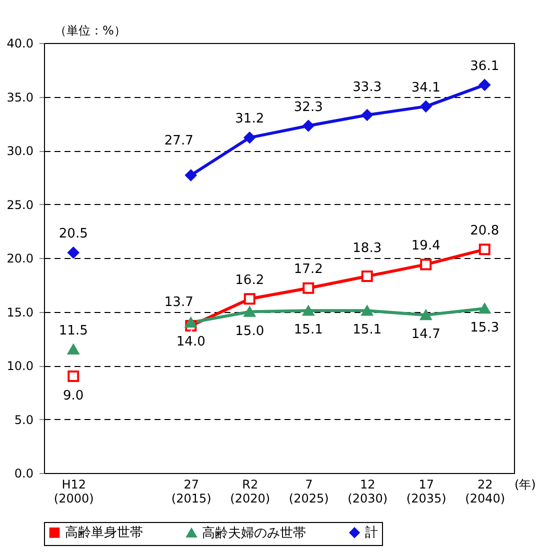  What do you see at coordinates (249, 331) in the screenshot?
I see `data-label: 15.0` at bounding box center [249, 331].